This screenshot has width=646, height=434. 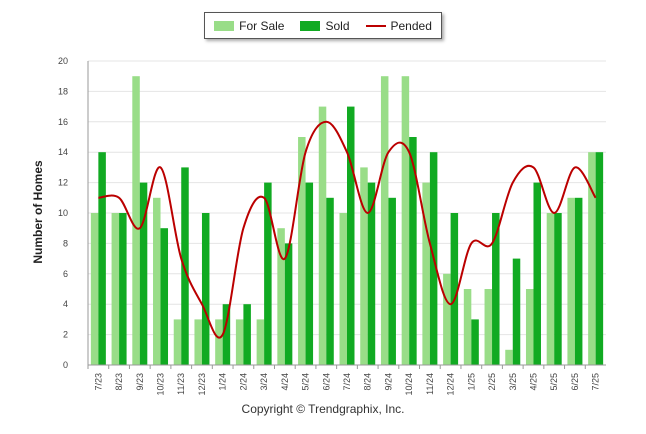 What do you see at coordinates (202, 384) in the screenshot?
I see `x-tick-label: 12/23` at bounding box center [202, 384].